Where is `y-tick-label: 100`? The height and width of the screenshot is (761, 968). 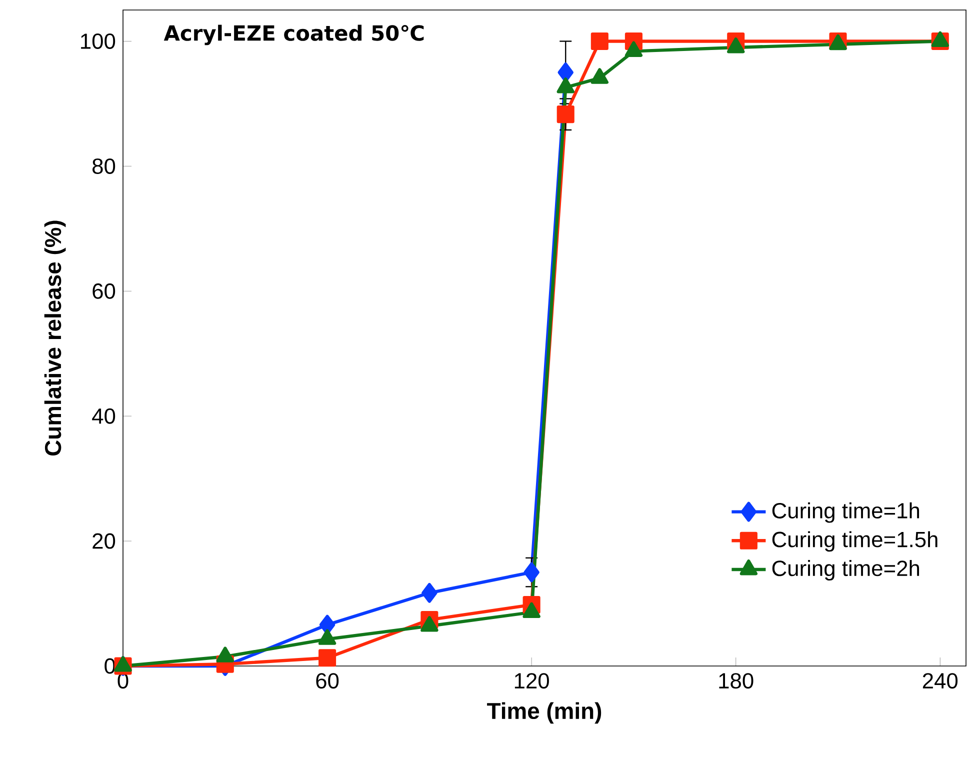 y-tick-label: 100 is located at coordinates (98, 41).